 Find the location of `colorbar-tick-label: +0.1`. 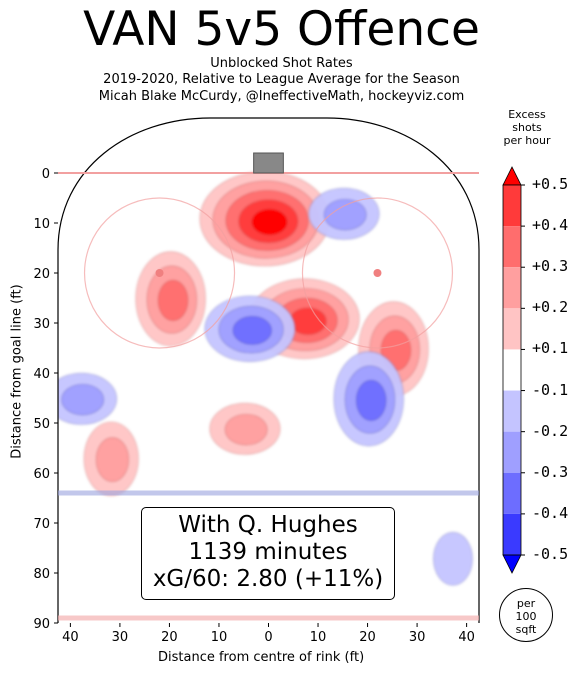

colorbar-tick-label: +0.1 is located at coordinates (550, 348).